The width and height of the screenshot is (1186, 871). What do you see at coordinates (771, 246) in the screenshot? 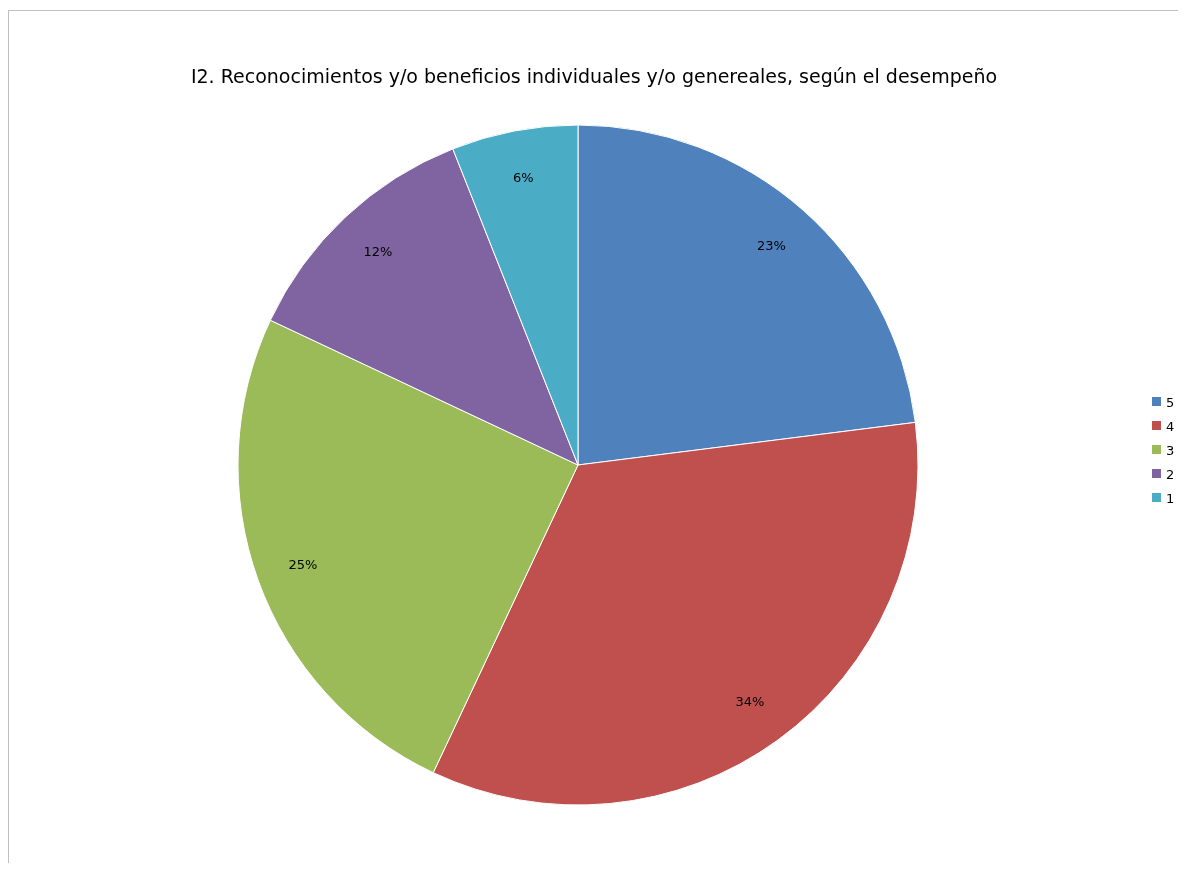
I see `data-label: 23%` at bounding box center [771, 246].